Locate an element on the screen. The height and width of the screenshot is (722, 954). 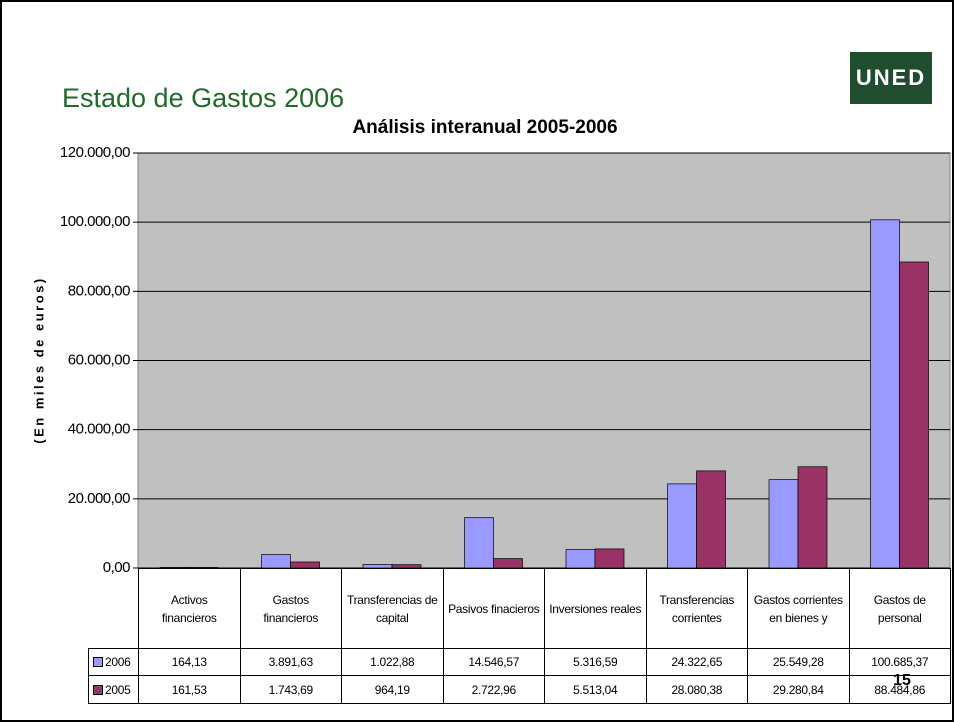
category-label: Gastos corrientes en bienes y is located at coordinates (798, 608).